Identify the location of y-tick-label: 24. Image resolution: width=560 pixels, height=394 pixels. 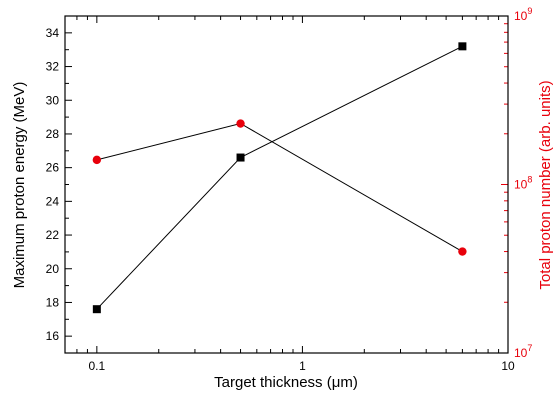
(53, 201).